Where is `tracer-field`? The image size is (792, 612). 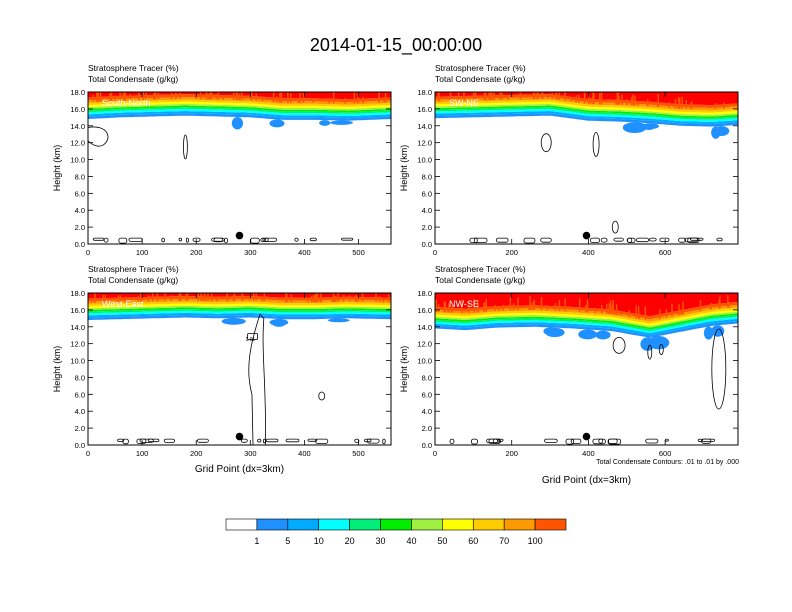
tracer-field is located at coordinates (586, 115).